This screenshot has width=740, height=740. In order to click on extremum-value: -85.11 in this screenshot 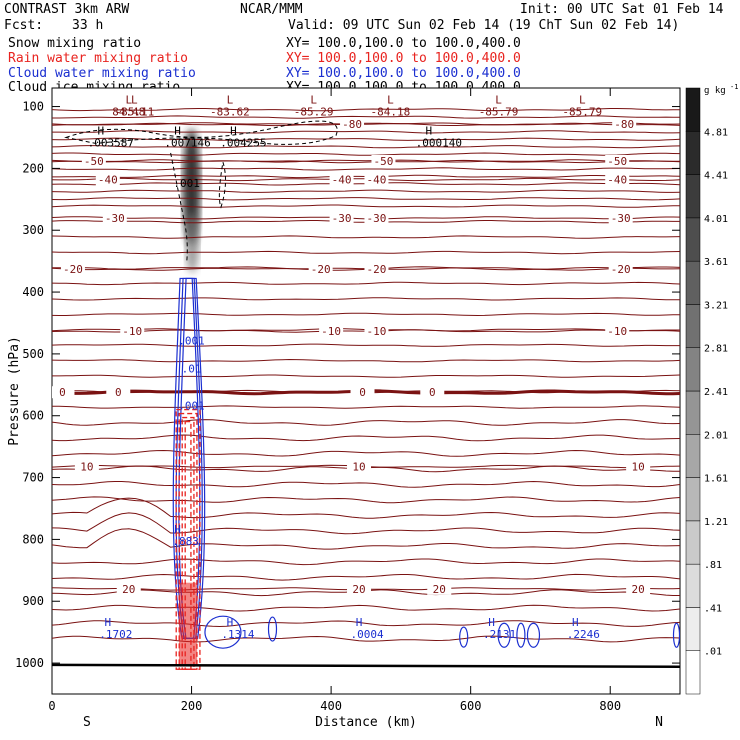, I will do `click(134, 111)`.